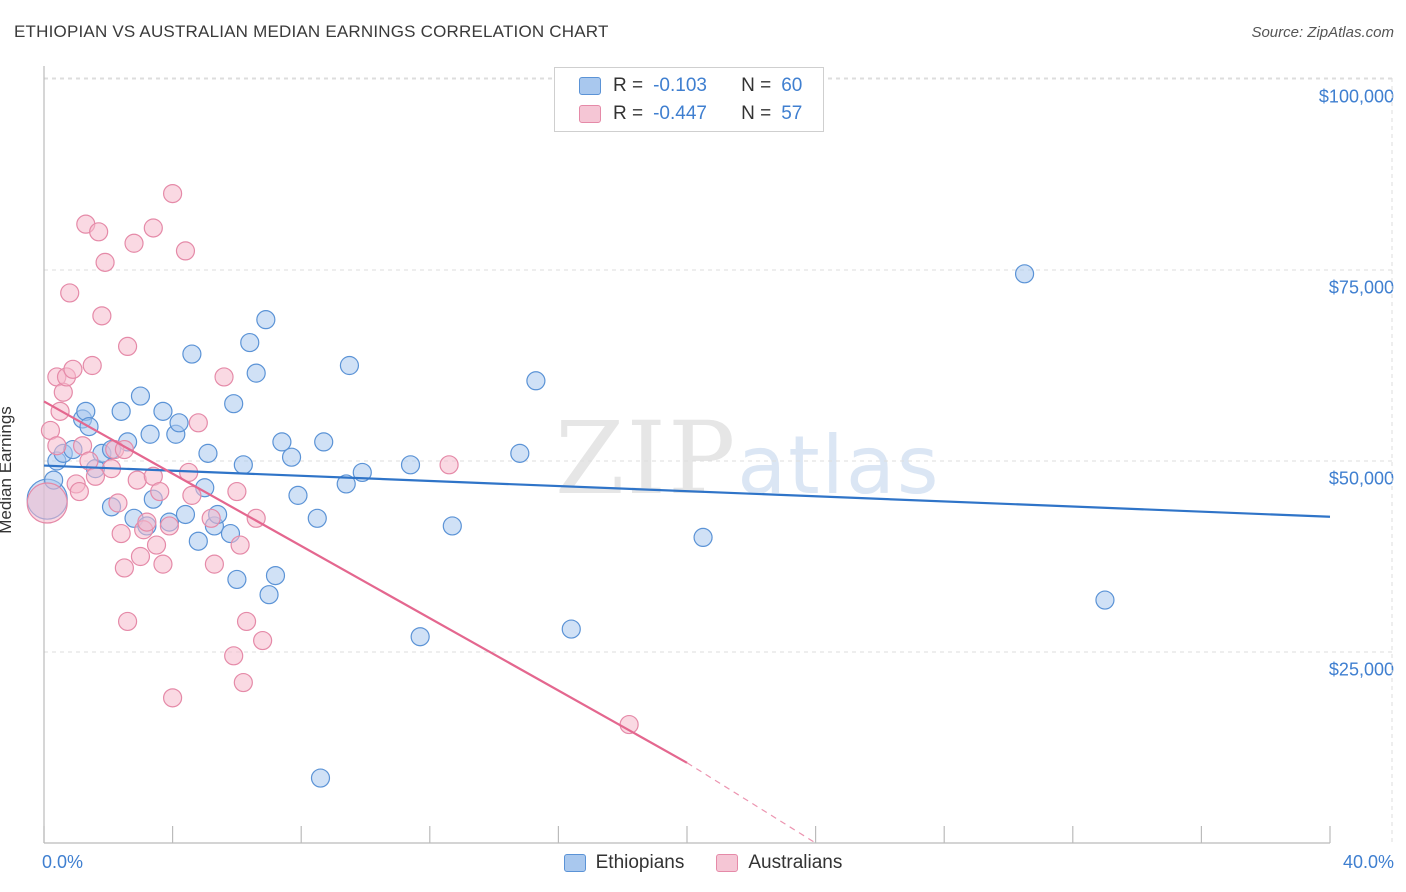 The image size is (1406, 892). What do you see at coordinates (640, 862) in the screenshot?
I see `series-label-ethiopians: Ethiopians` at bounding box center [640, 862].